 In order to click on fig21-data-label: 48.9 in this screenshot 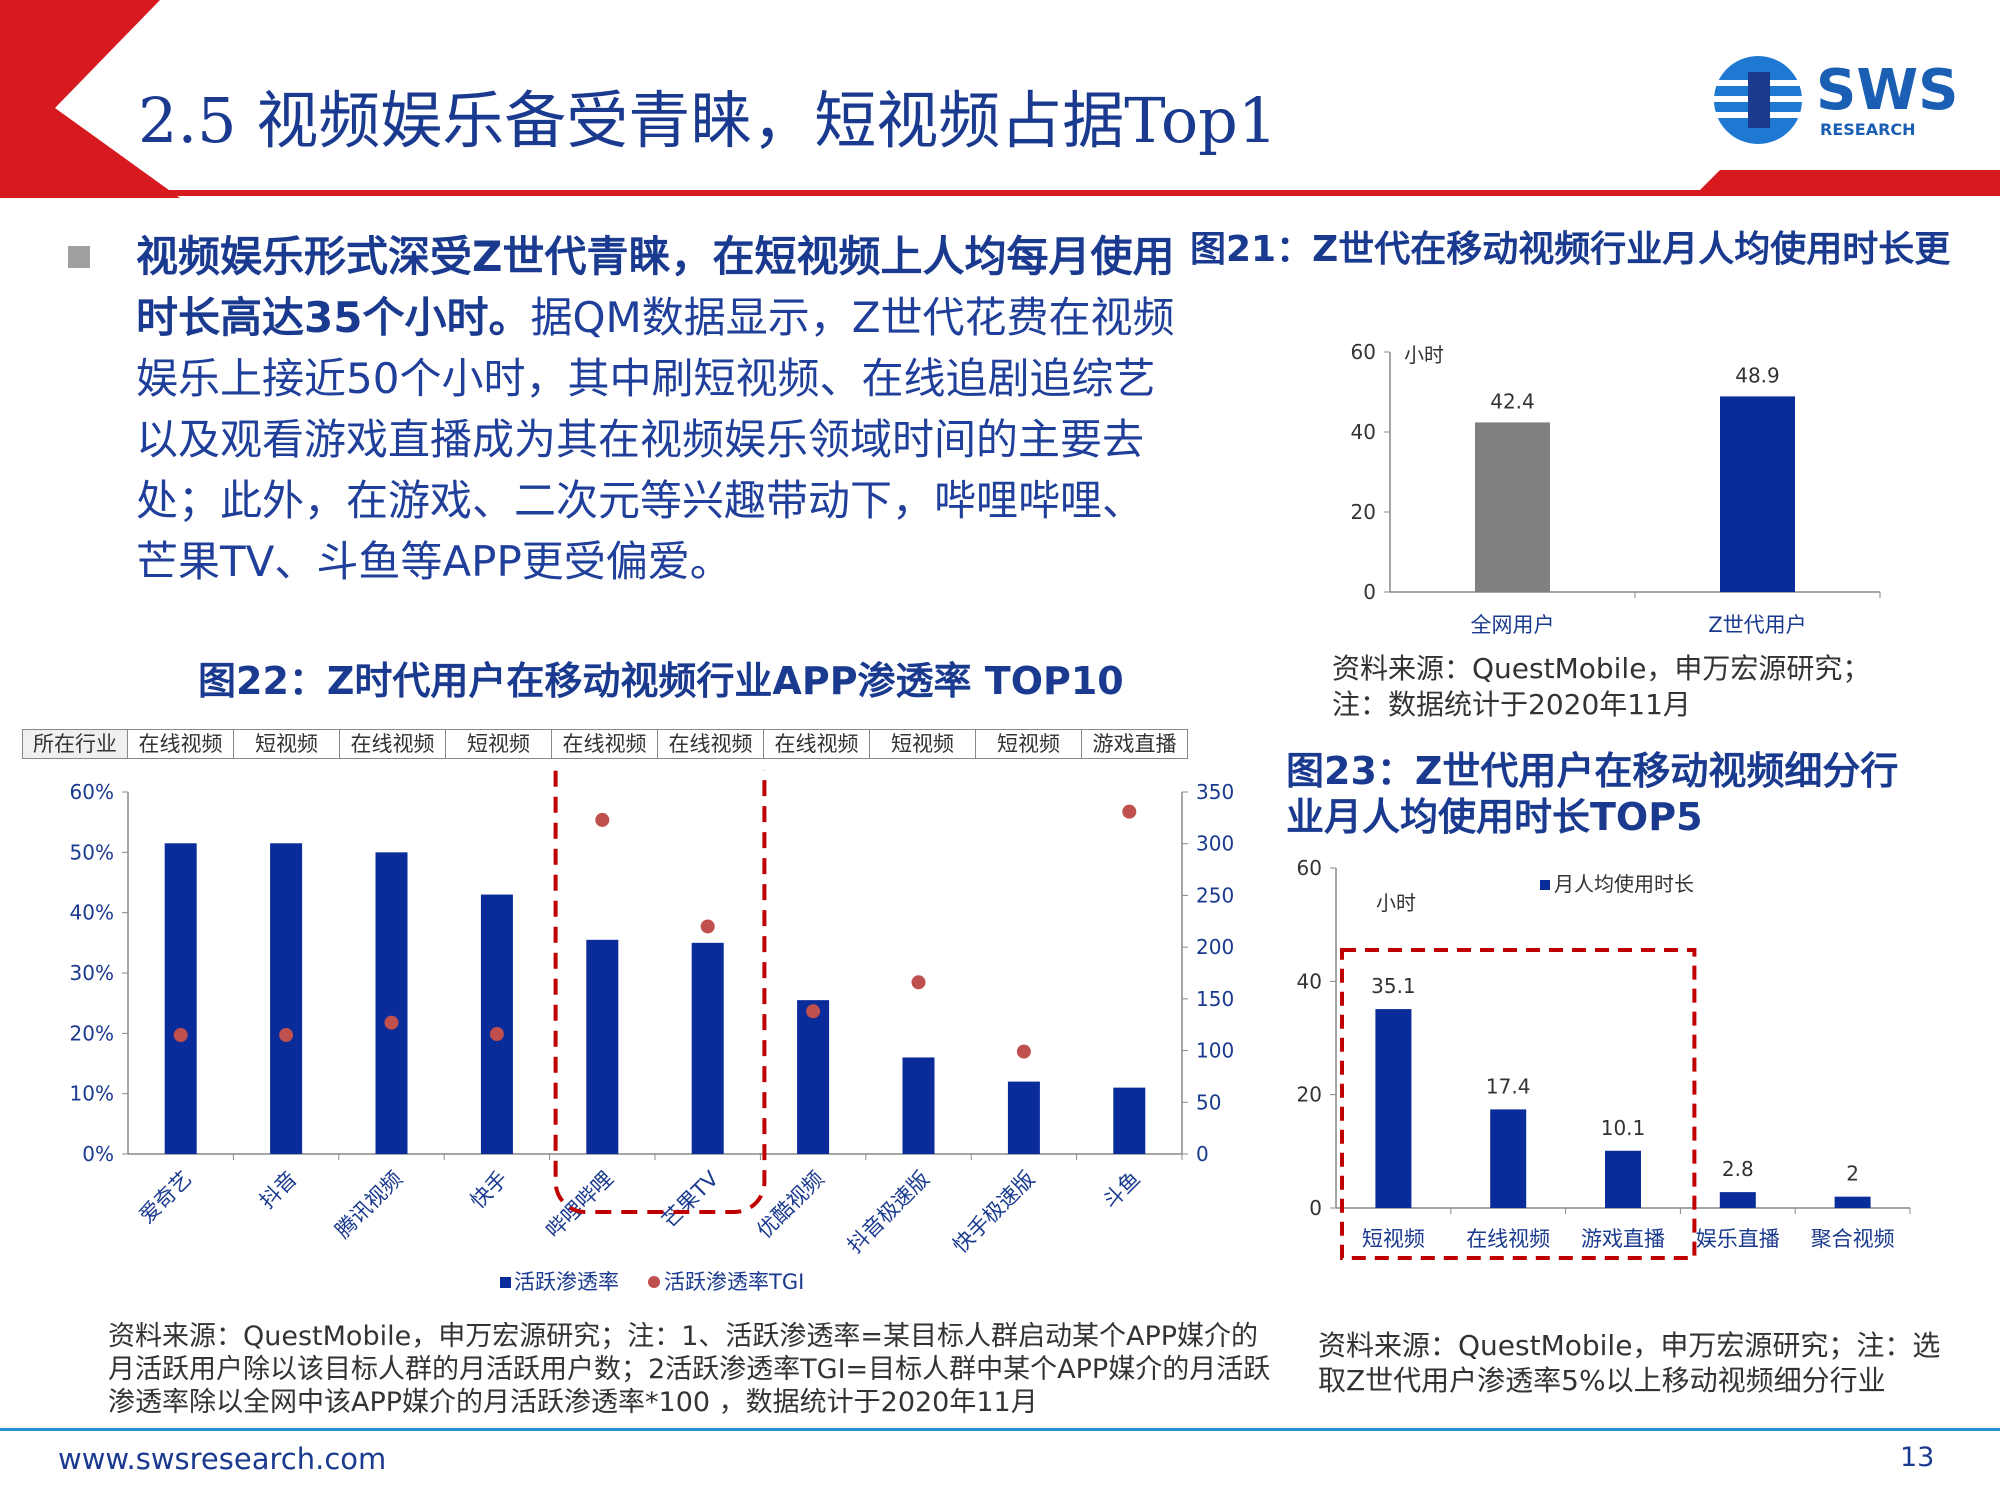, I will do `click(1757, 375)`.